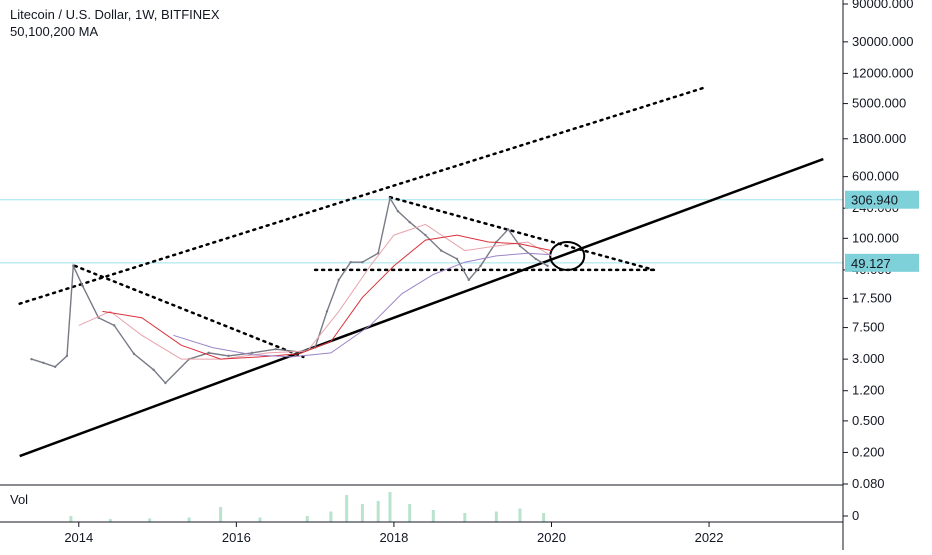  Describe the element at coordinates (78, 537) in the screenshot. I see `x-tick-label: 2014` at that location.